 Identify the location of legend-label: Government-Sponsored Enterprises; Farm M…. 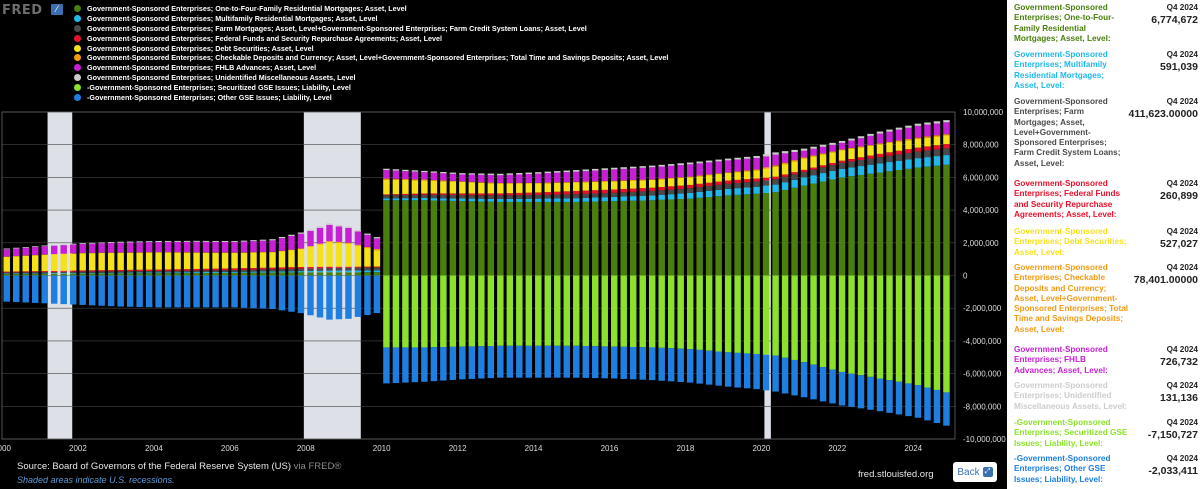
(337, 28).